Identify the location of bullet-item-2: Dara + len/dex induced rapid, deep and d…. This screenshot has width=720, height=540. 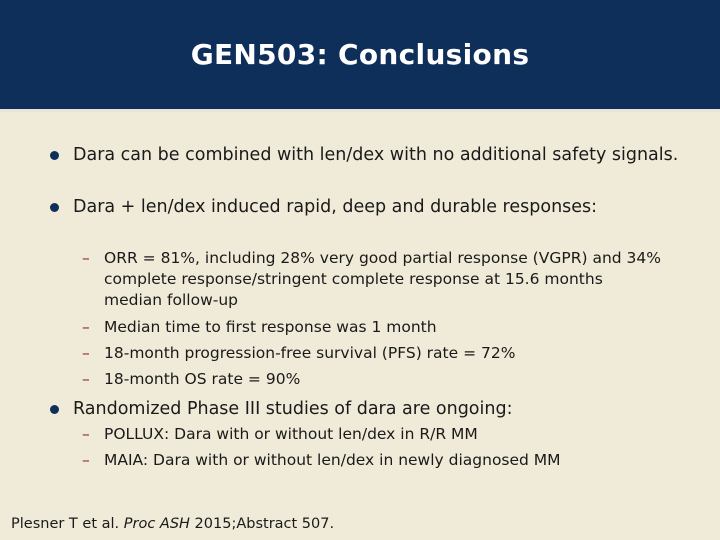
(371, 207).